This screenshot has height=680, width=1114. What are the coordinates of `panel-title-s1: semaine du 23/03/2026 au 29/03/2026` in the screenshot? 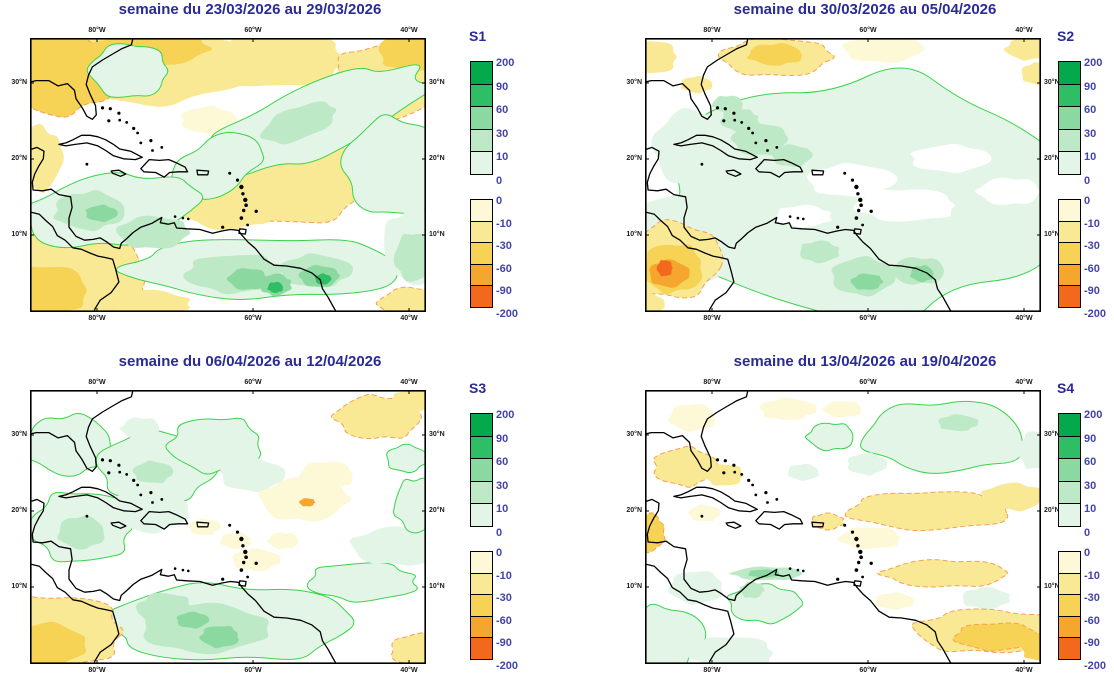 It's located at (250, 9).